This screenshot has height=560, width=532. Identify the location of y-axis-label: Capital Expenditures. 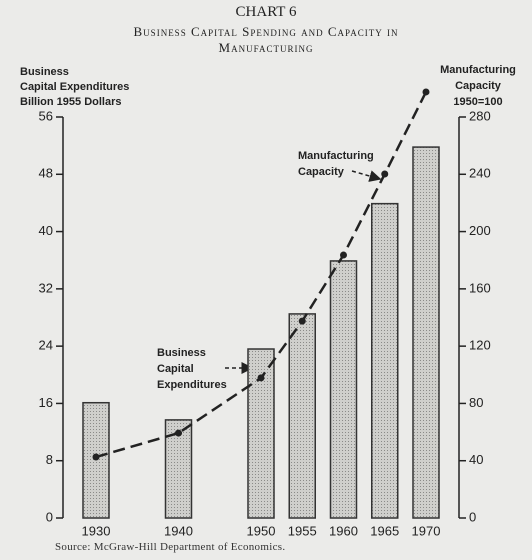
(74, 87).